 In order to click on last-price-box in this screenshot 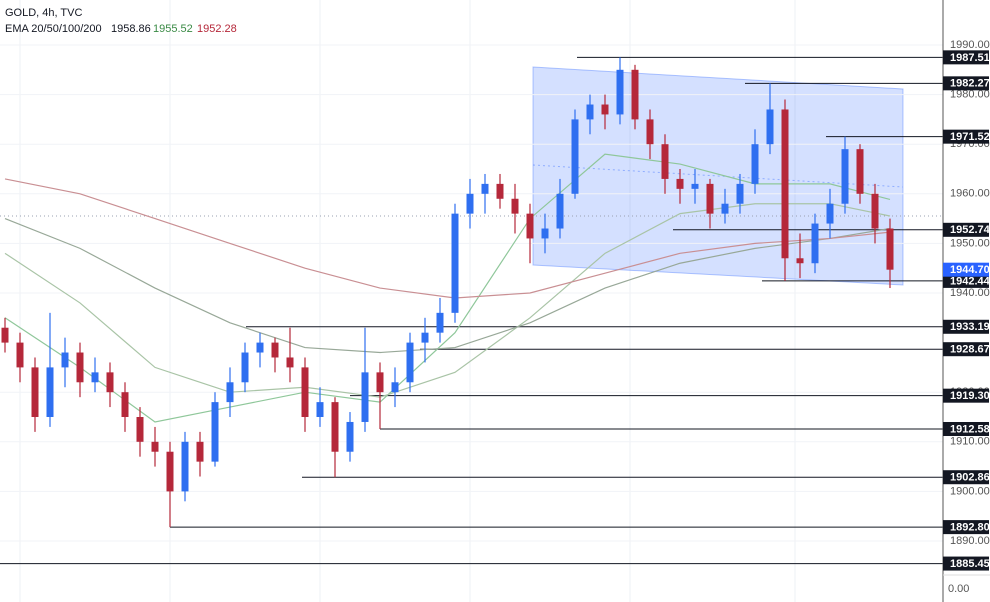, I will do `click(966, 269)`.